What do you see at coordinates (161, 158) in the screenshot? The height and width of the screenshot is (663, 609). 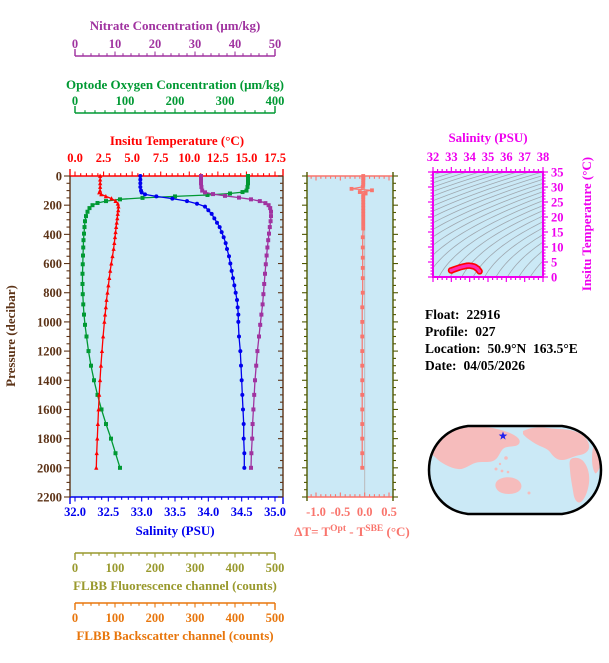 I see `axis-tick-label: 7.5` at bounding box center [161, 158].